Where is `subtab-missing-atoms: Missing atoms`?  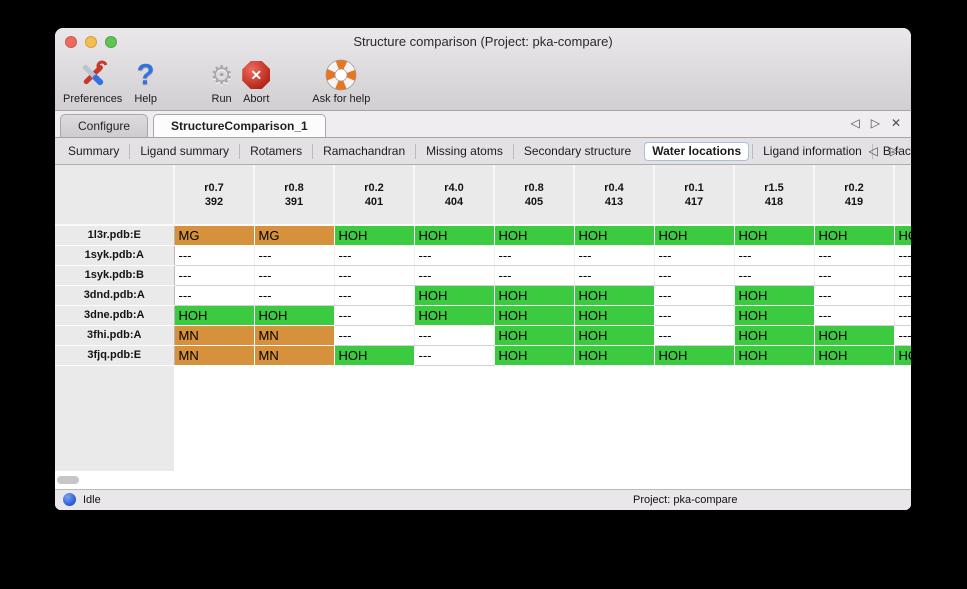 subtab-missing-atoms: Missing atoms is located at coordinates (464, 151).